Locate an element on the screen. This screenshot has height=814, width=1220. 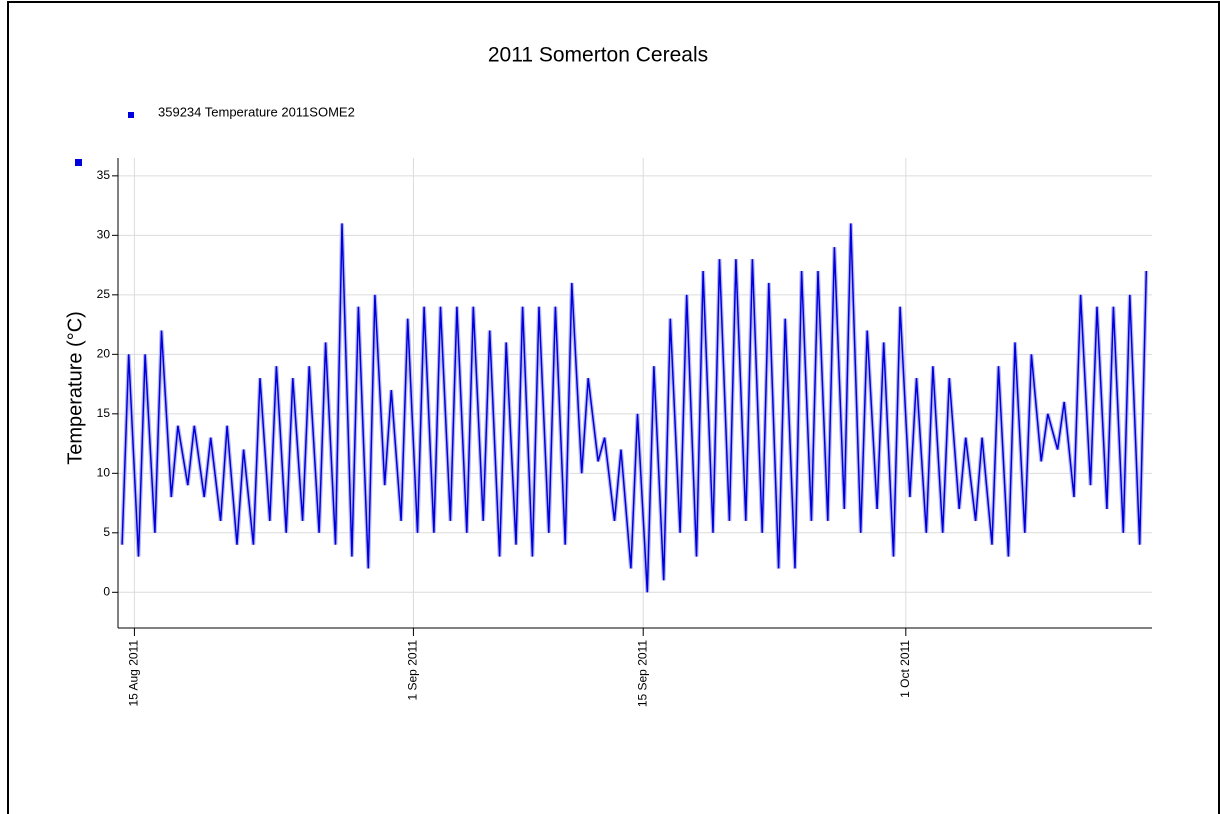
legend-swatch is located at coordinates (131, 115).